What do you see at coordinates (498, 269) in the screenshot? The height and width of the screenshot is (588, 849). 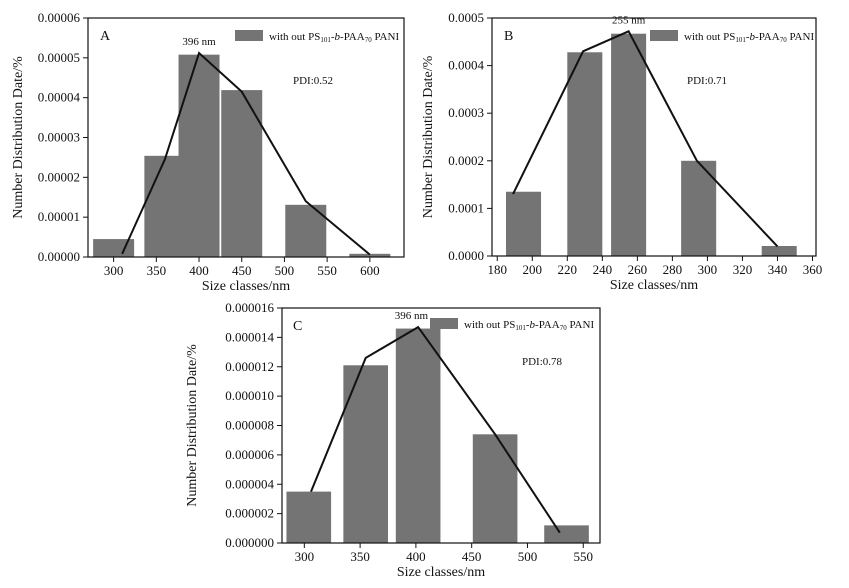 I see `x-tick-label: 180` at bounding box center [498, 269].